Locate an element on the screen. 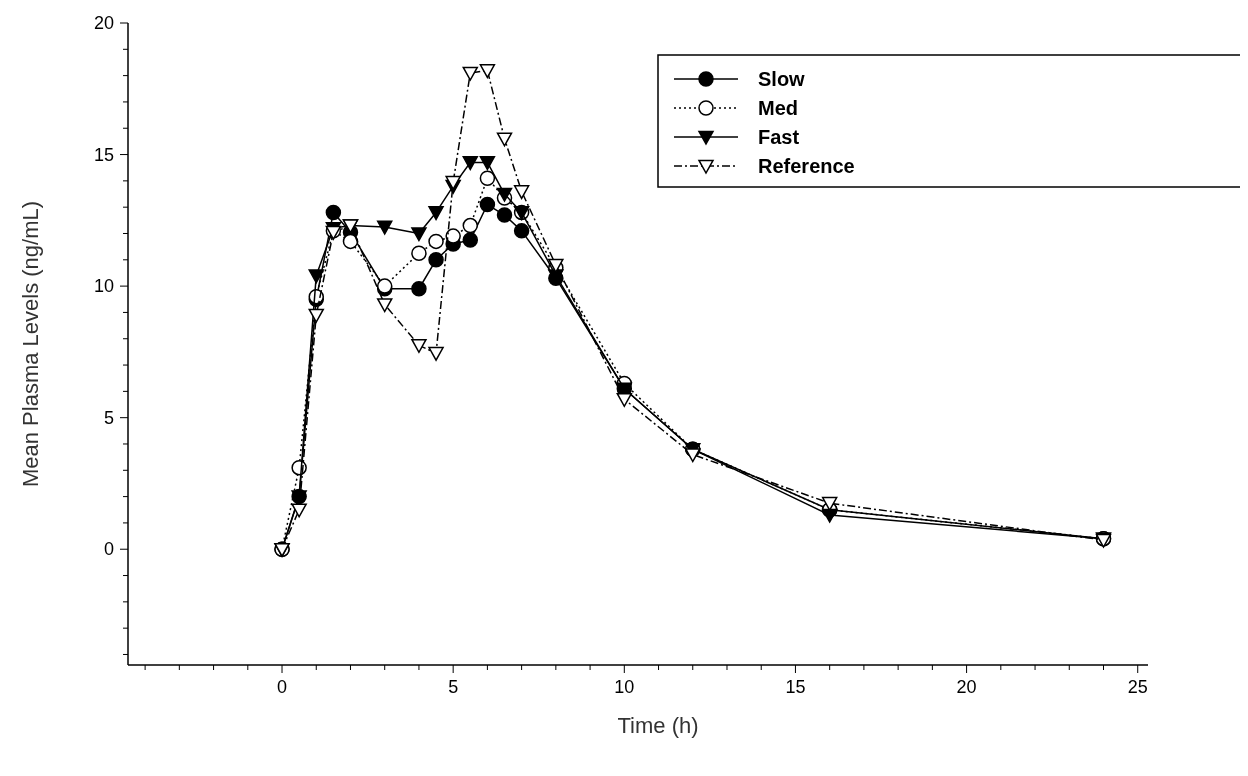  x-tick-label: 15 is located at coordinates (795, 687).